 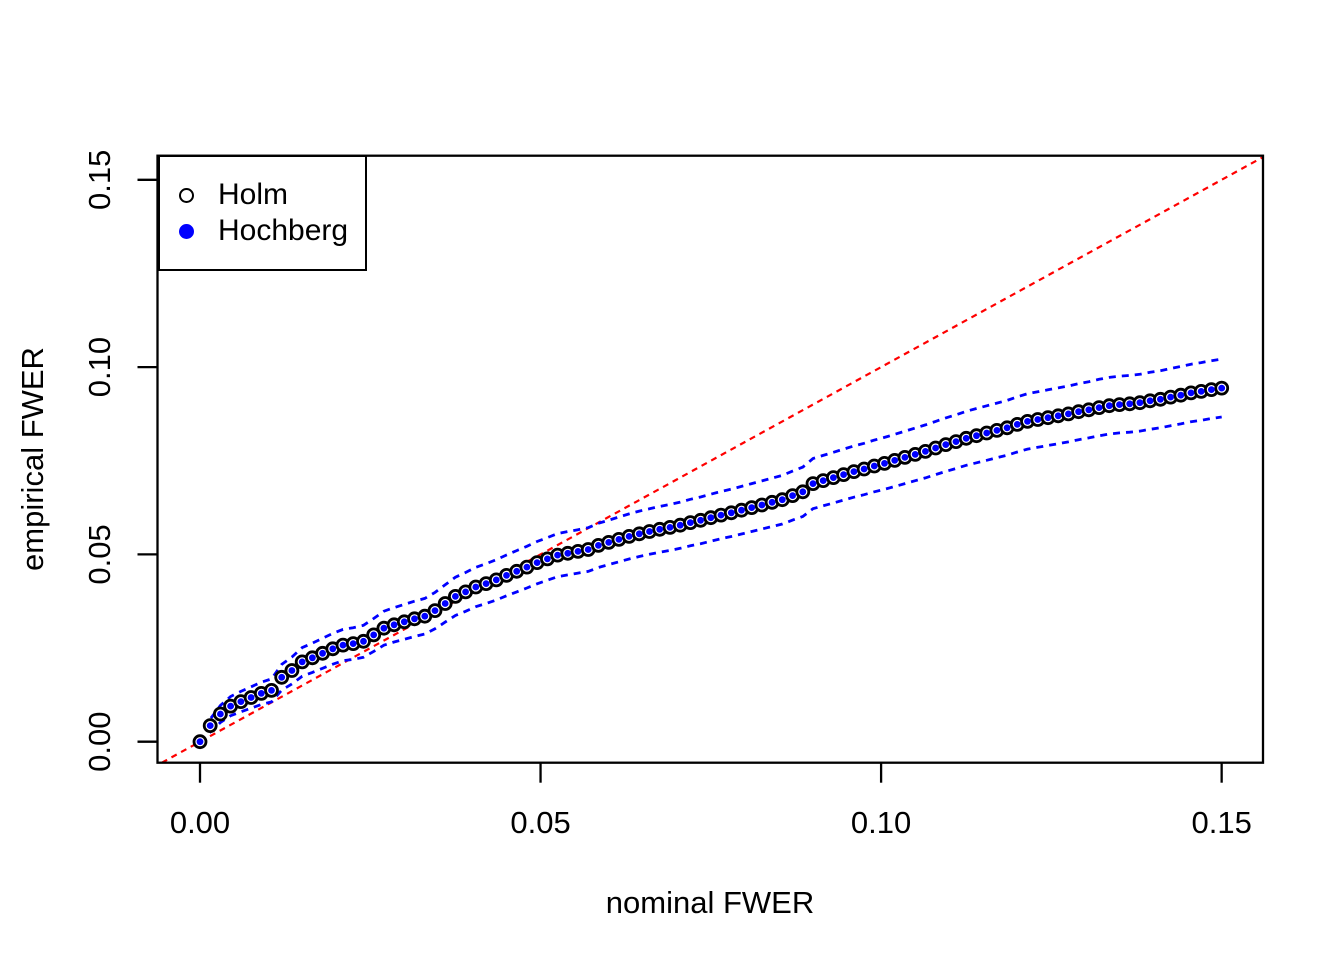 What do you see at coordinates (1221, 822) in the screenshot?
I see `x-tick-label: 0.15` at bounding box center [1221, 822].